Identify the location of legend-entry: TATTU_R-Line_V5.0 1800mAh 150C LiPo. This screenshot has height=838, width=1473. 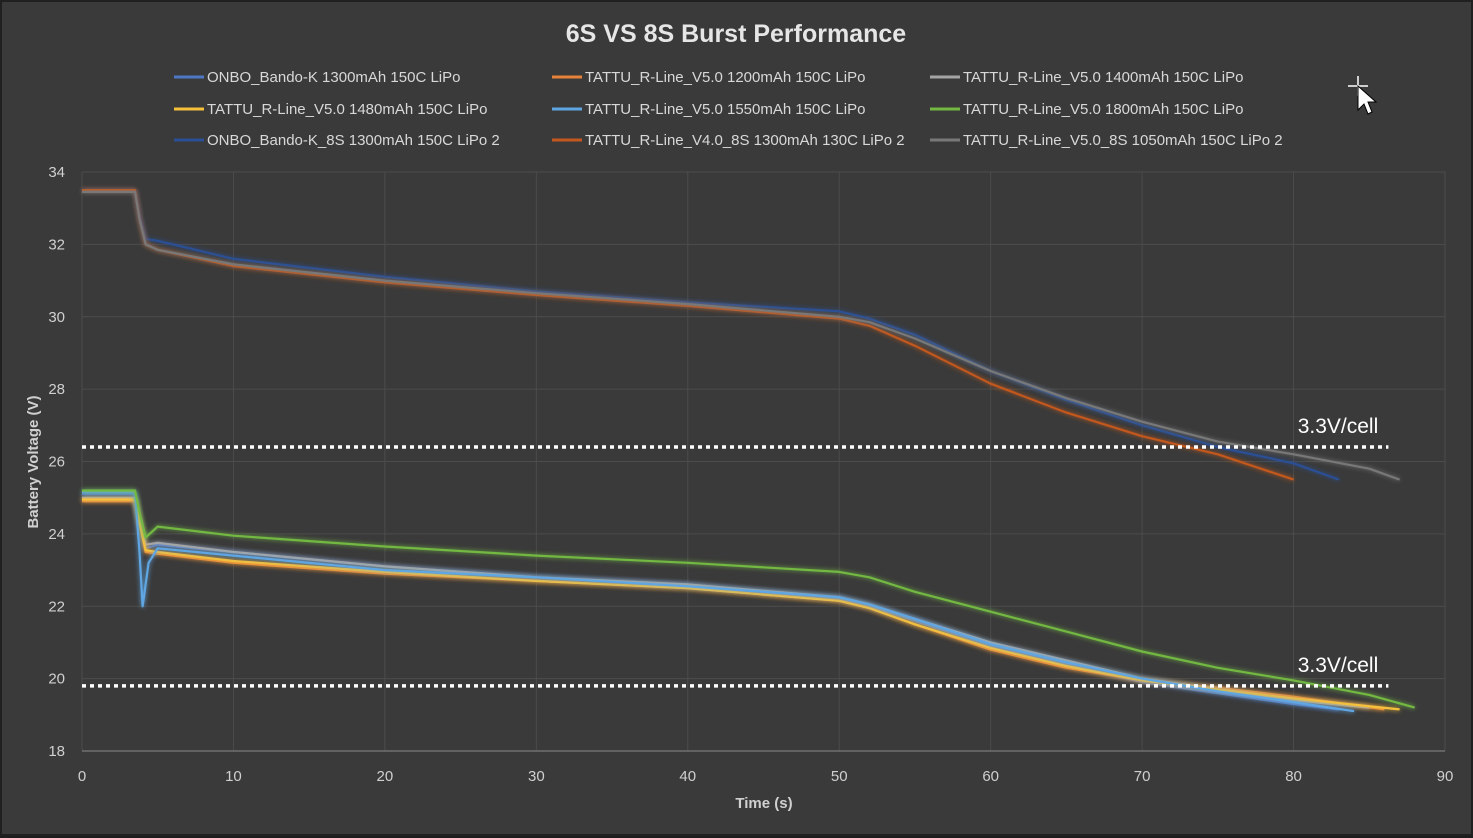
(1103, 109).